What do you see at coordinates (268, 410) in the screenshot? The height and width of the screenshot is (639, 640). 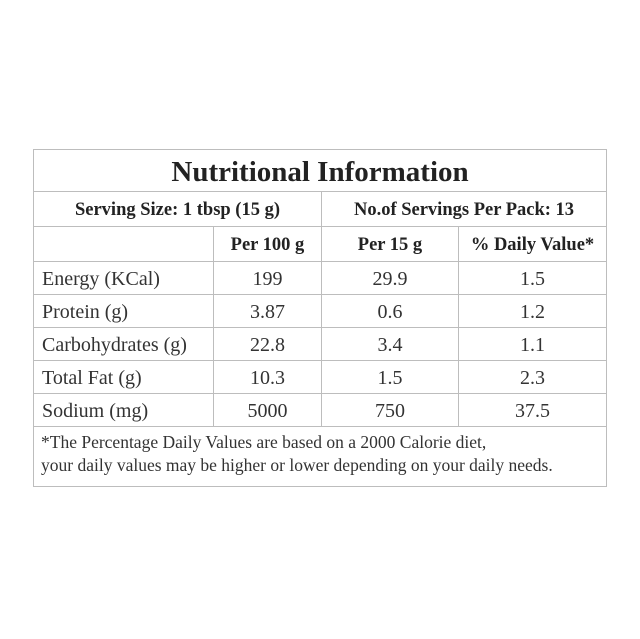 I see `value-per-100g: 5000` at bounding box center [268, 410].